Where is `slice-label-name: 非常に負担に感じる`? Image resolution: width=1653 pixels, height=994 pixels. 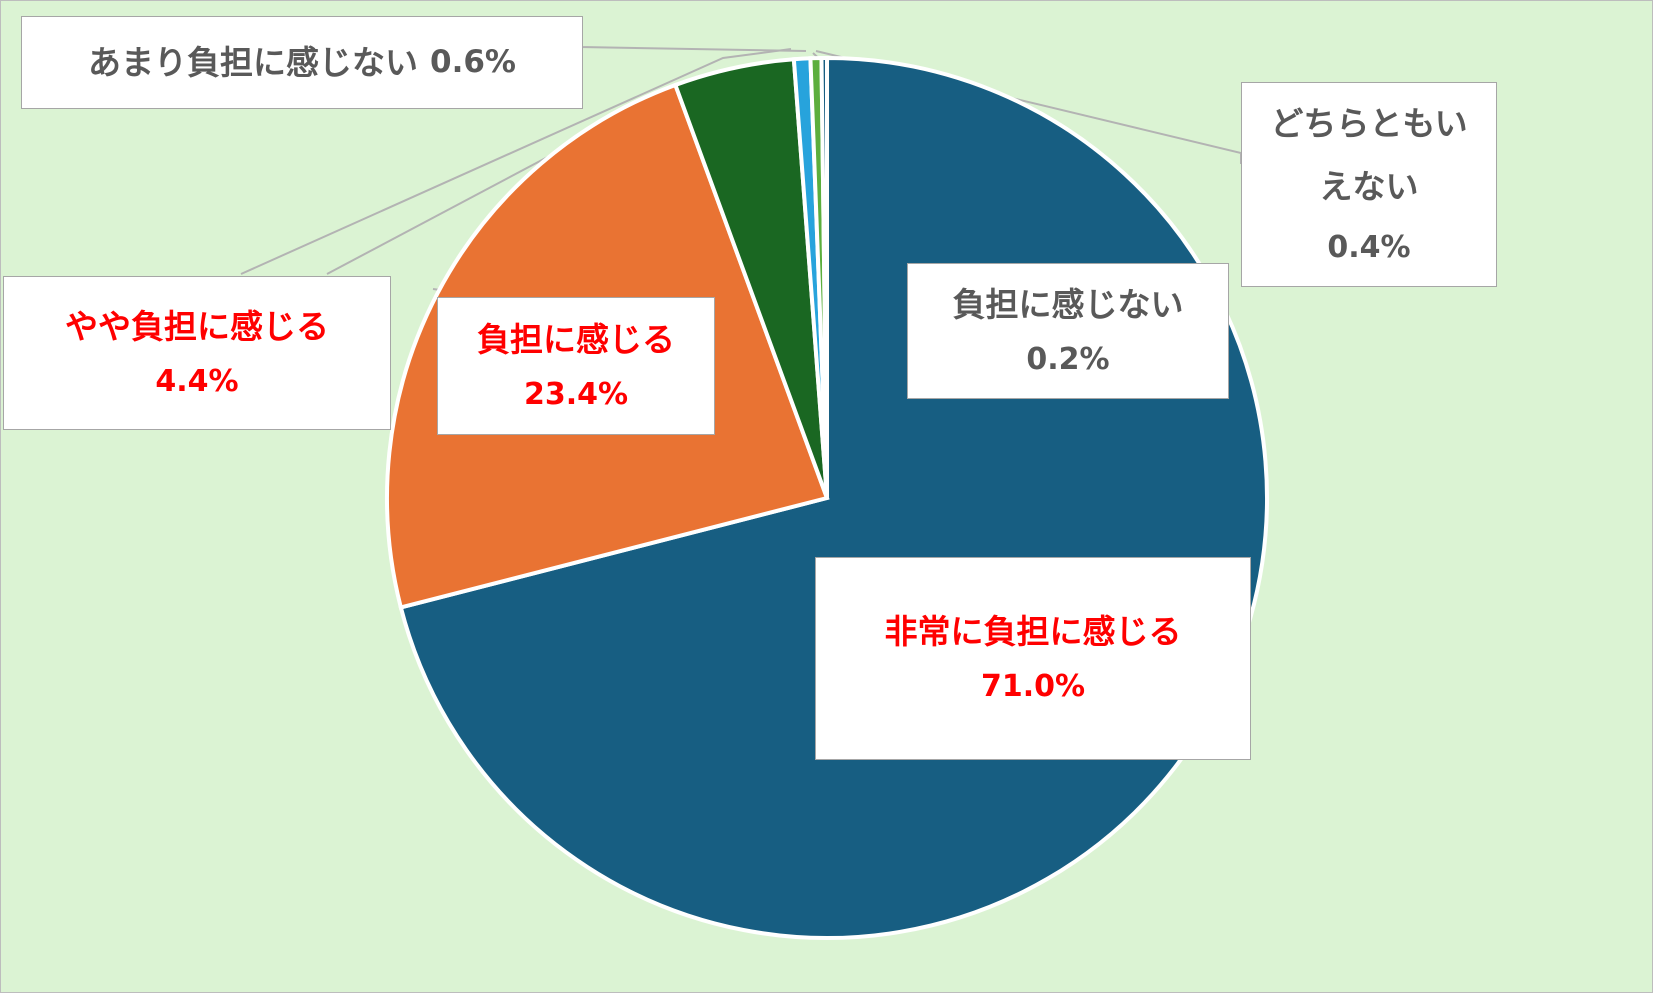
slice-label-name: 非常に負担に感じる is located at coordinates (1033, 632).